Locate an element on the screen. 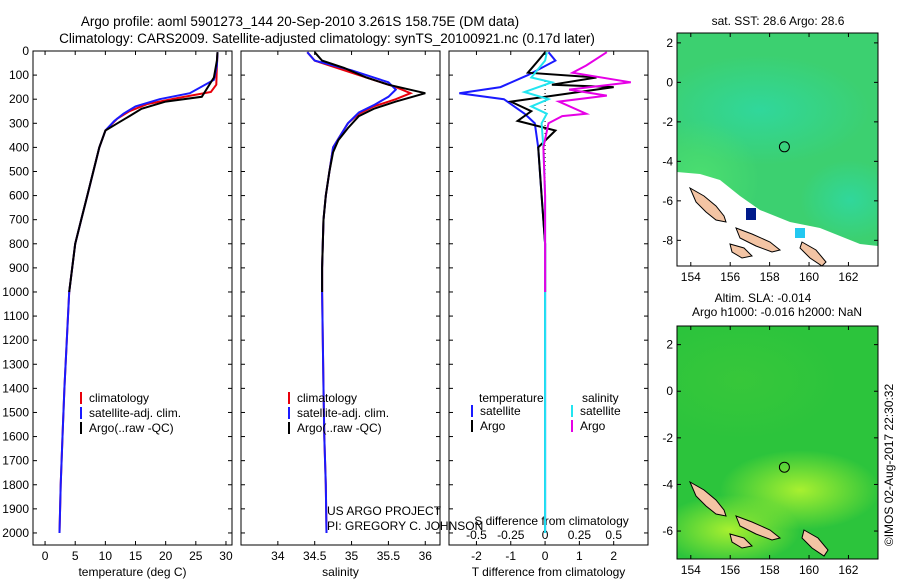  sst-island-isabel is located at coordinates (758, 240).